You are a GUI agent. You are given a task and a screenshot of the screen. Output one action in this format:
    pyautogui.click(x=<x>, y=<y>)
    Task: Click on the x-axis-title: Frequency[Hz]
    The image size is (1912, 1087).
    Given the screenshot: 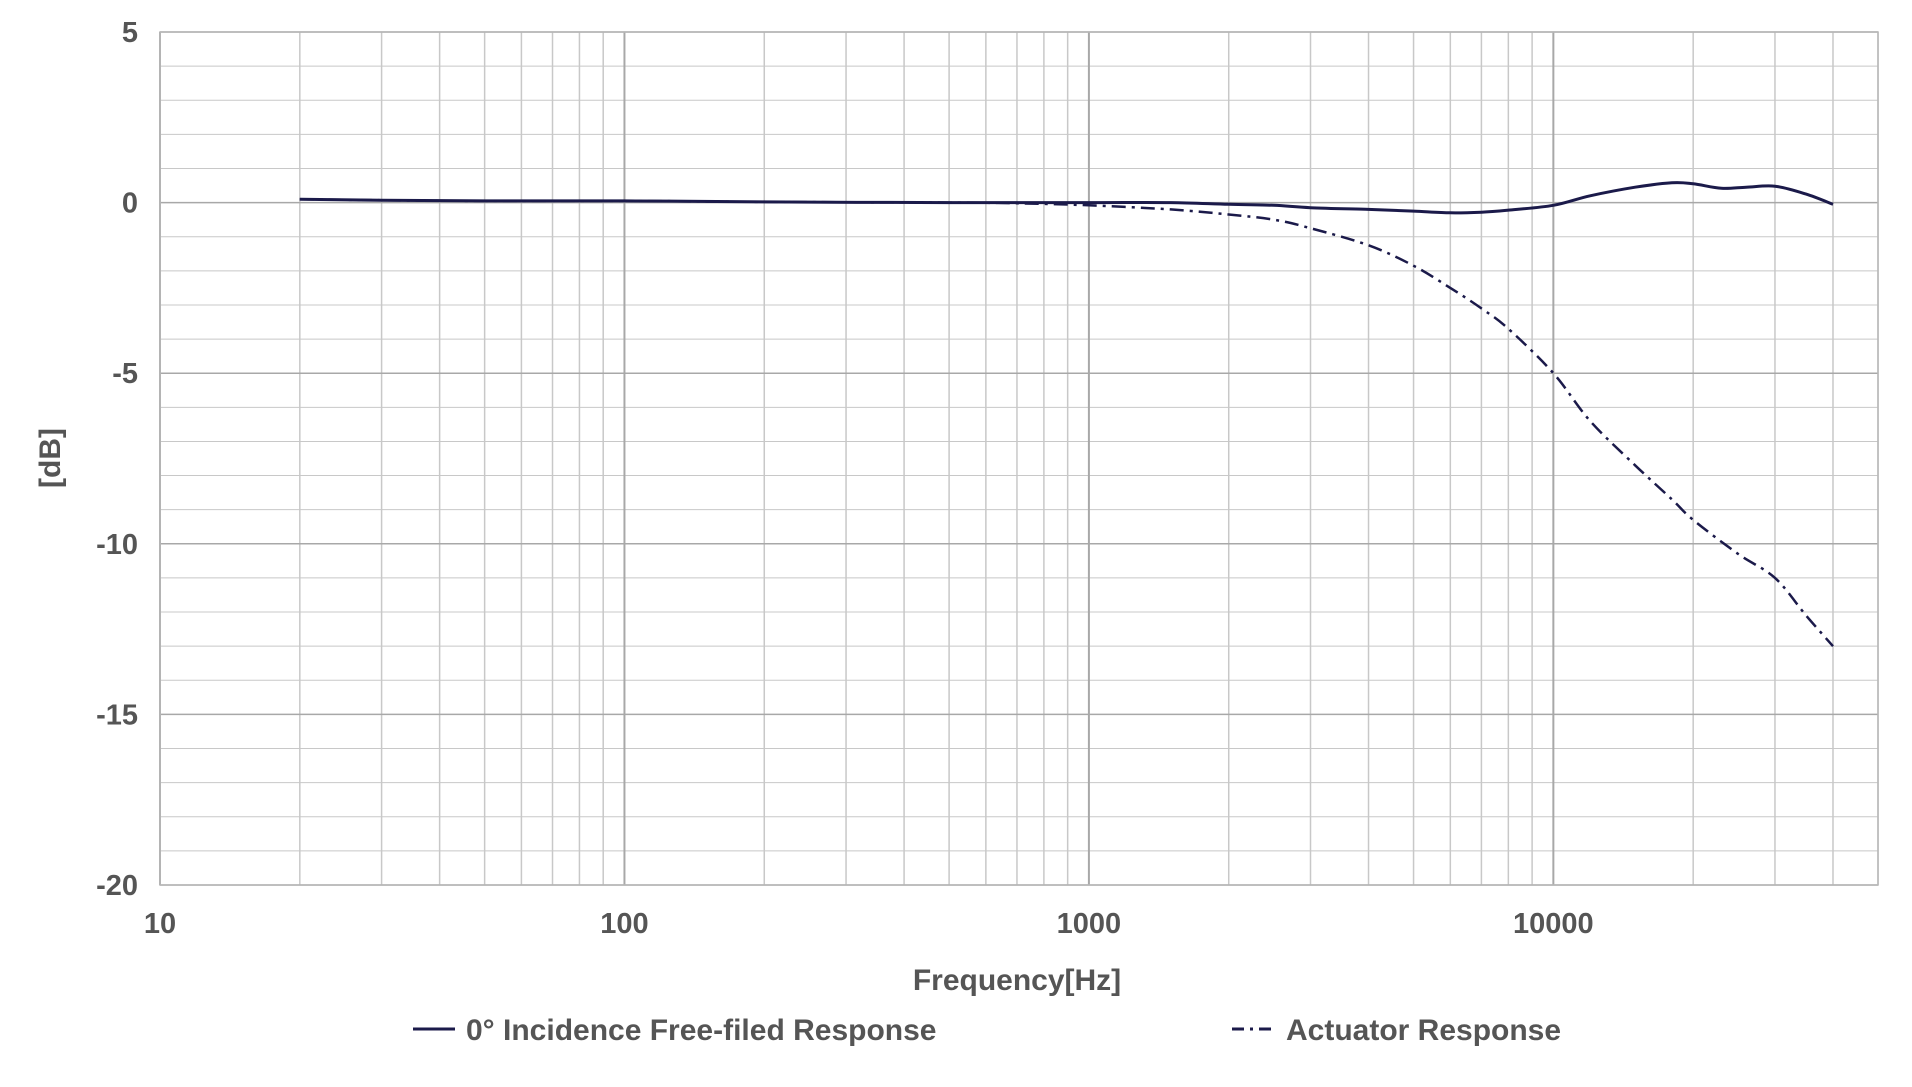 What is the action you would take?
    pyautogui.click(x=1017, y=980)
    